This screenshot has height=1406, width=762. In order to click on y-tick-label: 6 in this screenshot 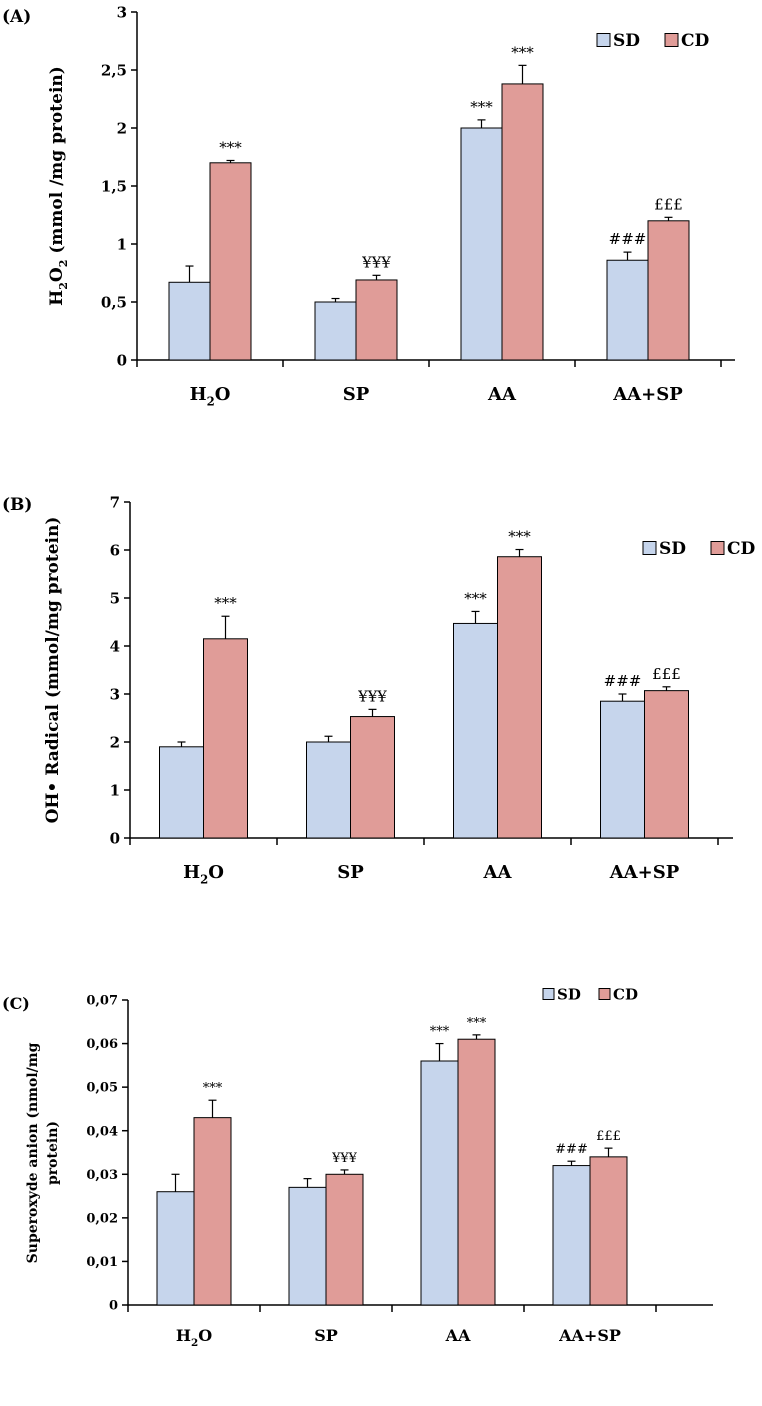, I will do `click(115, 550)`.